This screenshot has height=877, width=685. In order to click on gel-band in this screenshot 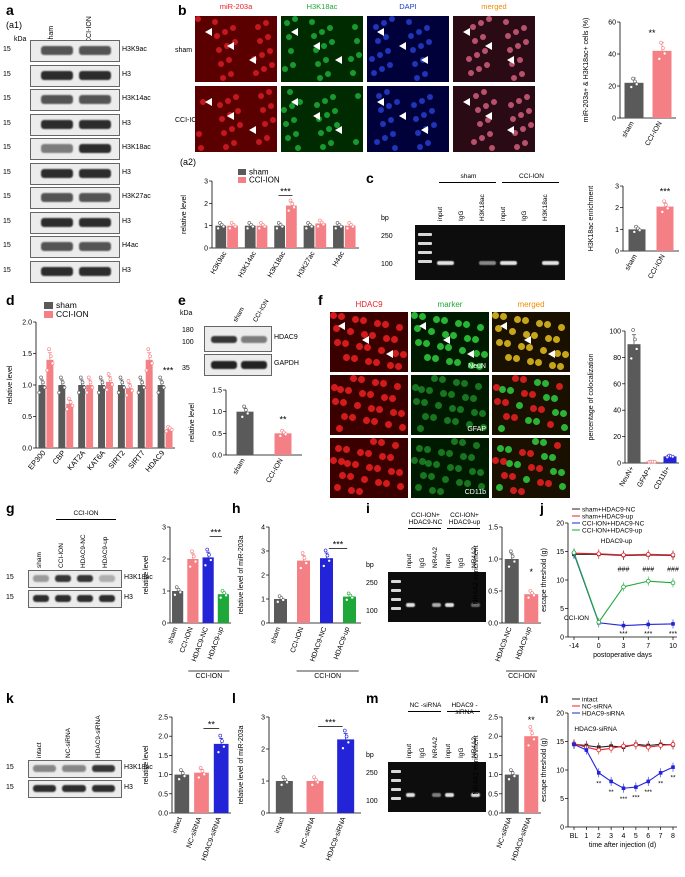, I will do `click(410, 605)`.